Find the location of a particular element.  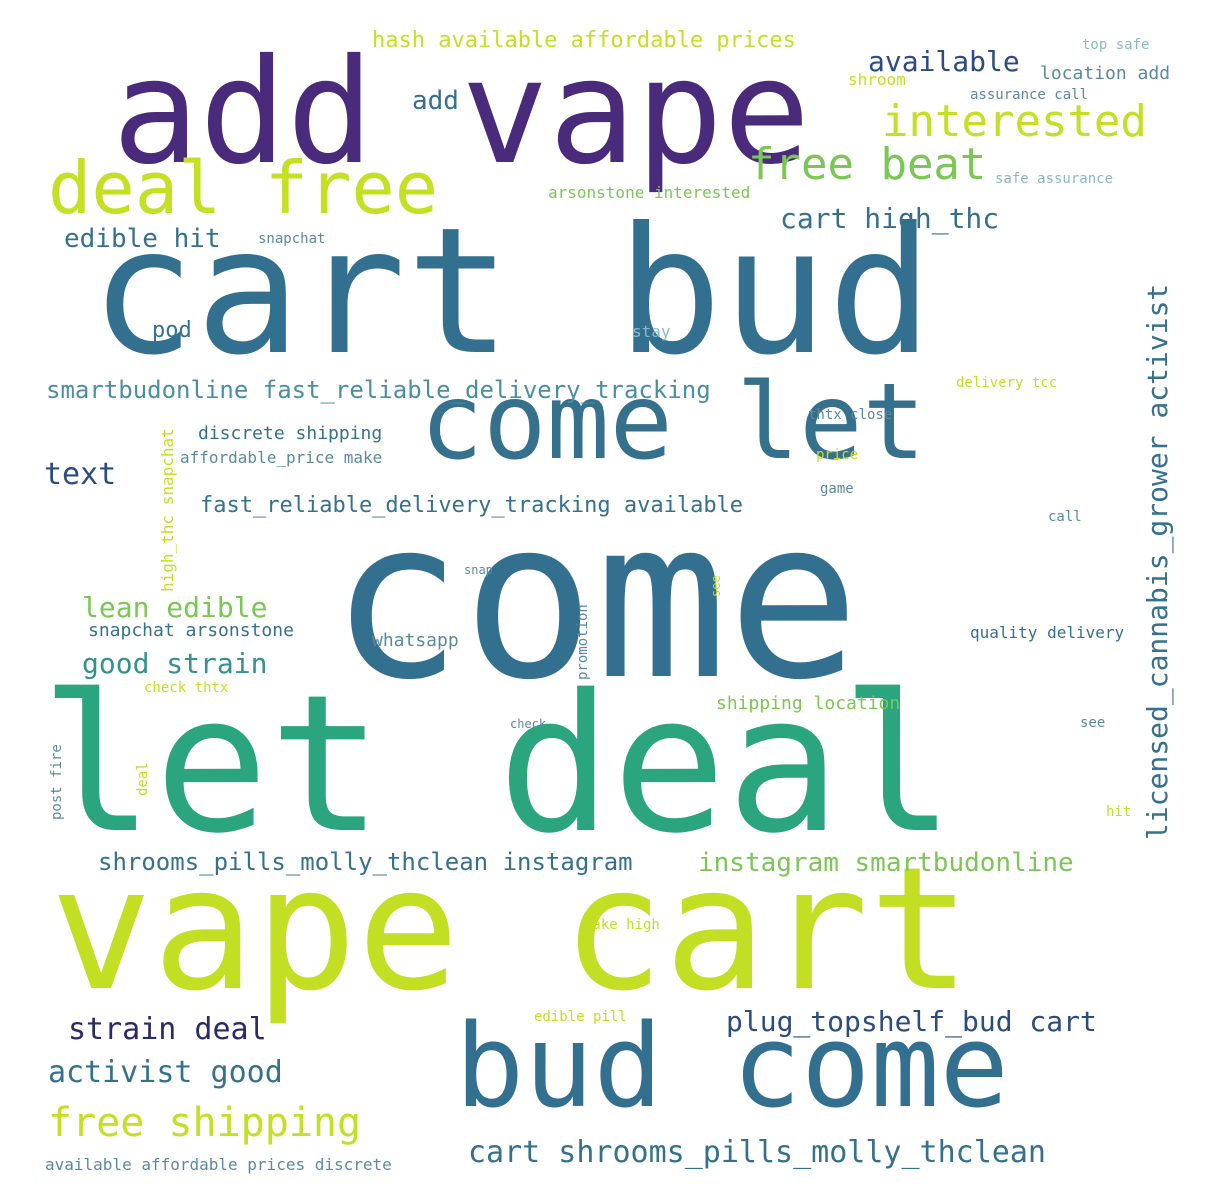

cloud-word: price is located at coordinates (837, 455).